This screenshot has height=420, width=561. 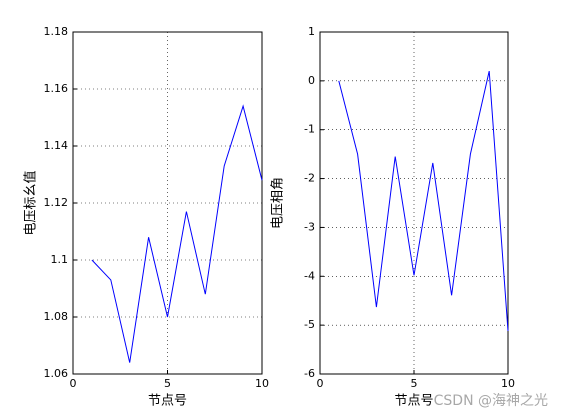 I want to click on y-axis-label: 电压标幺值, so click(x=31, y=202).